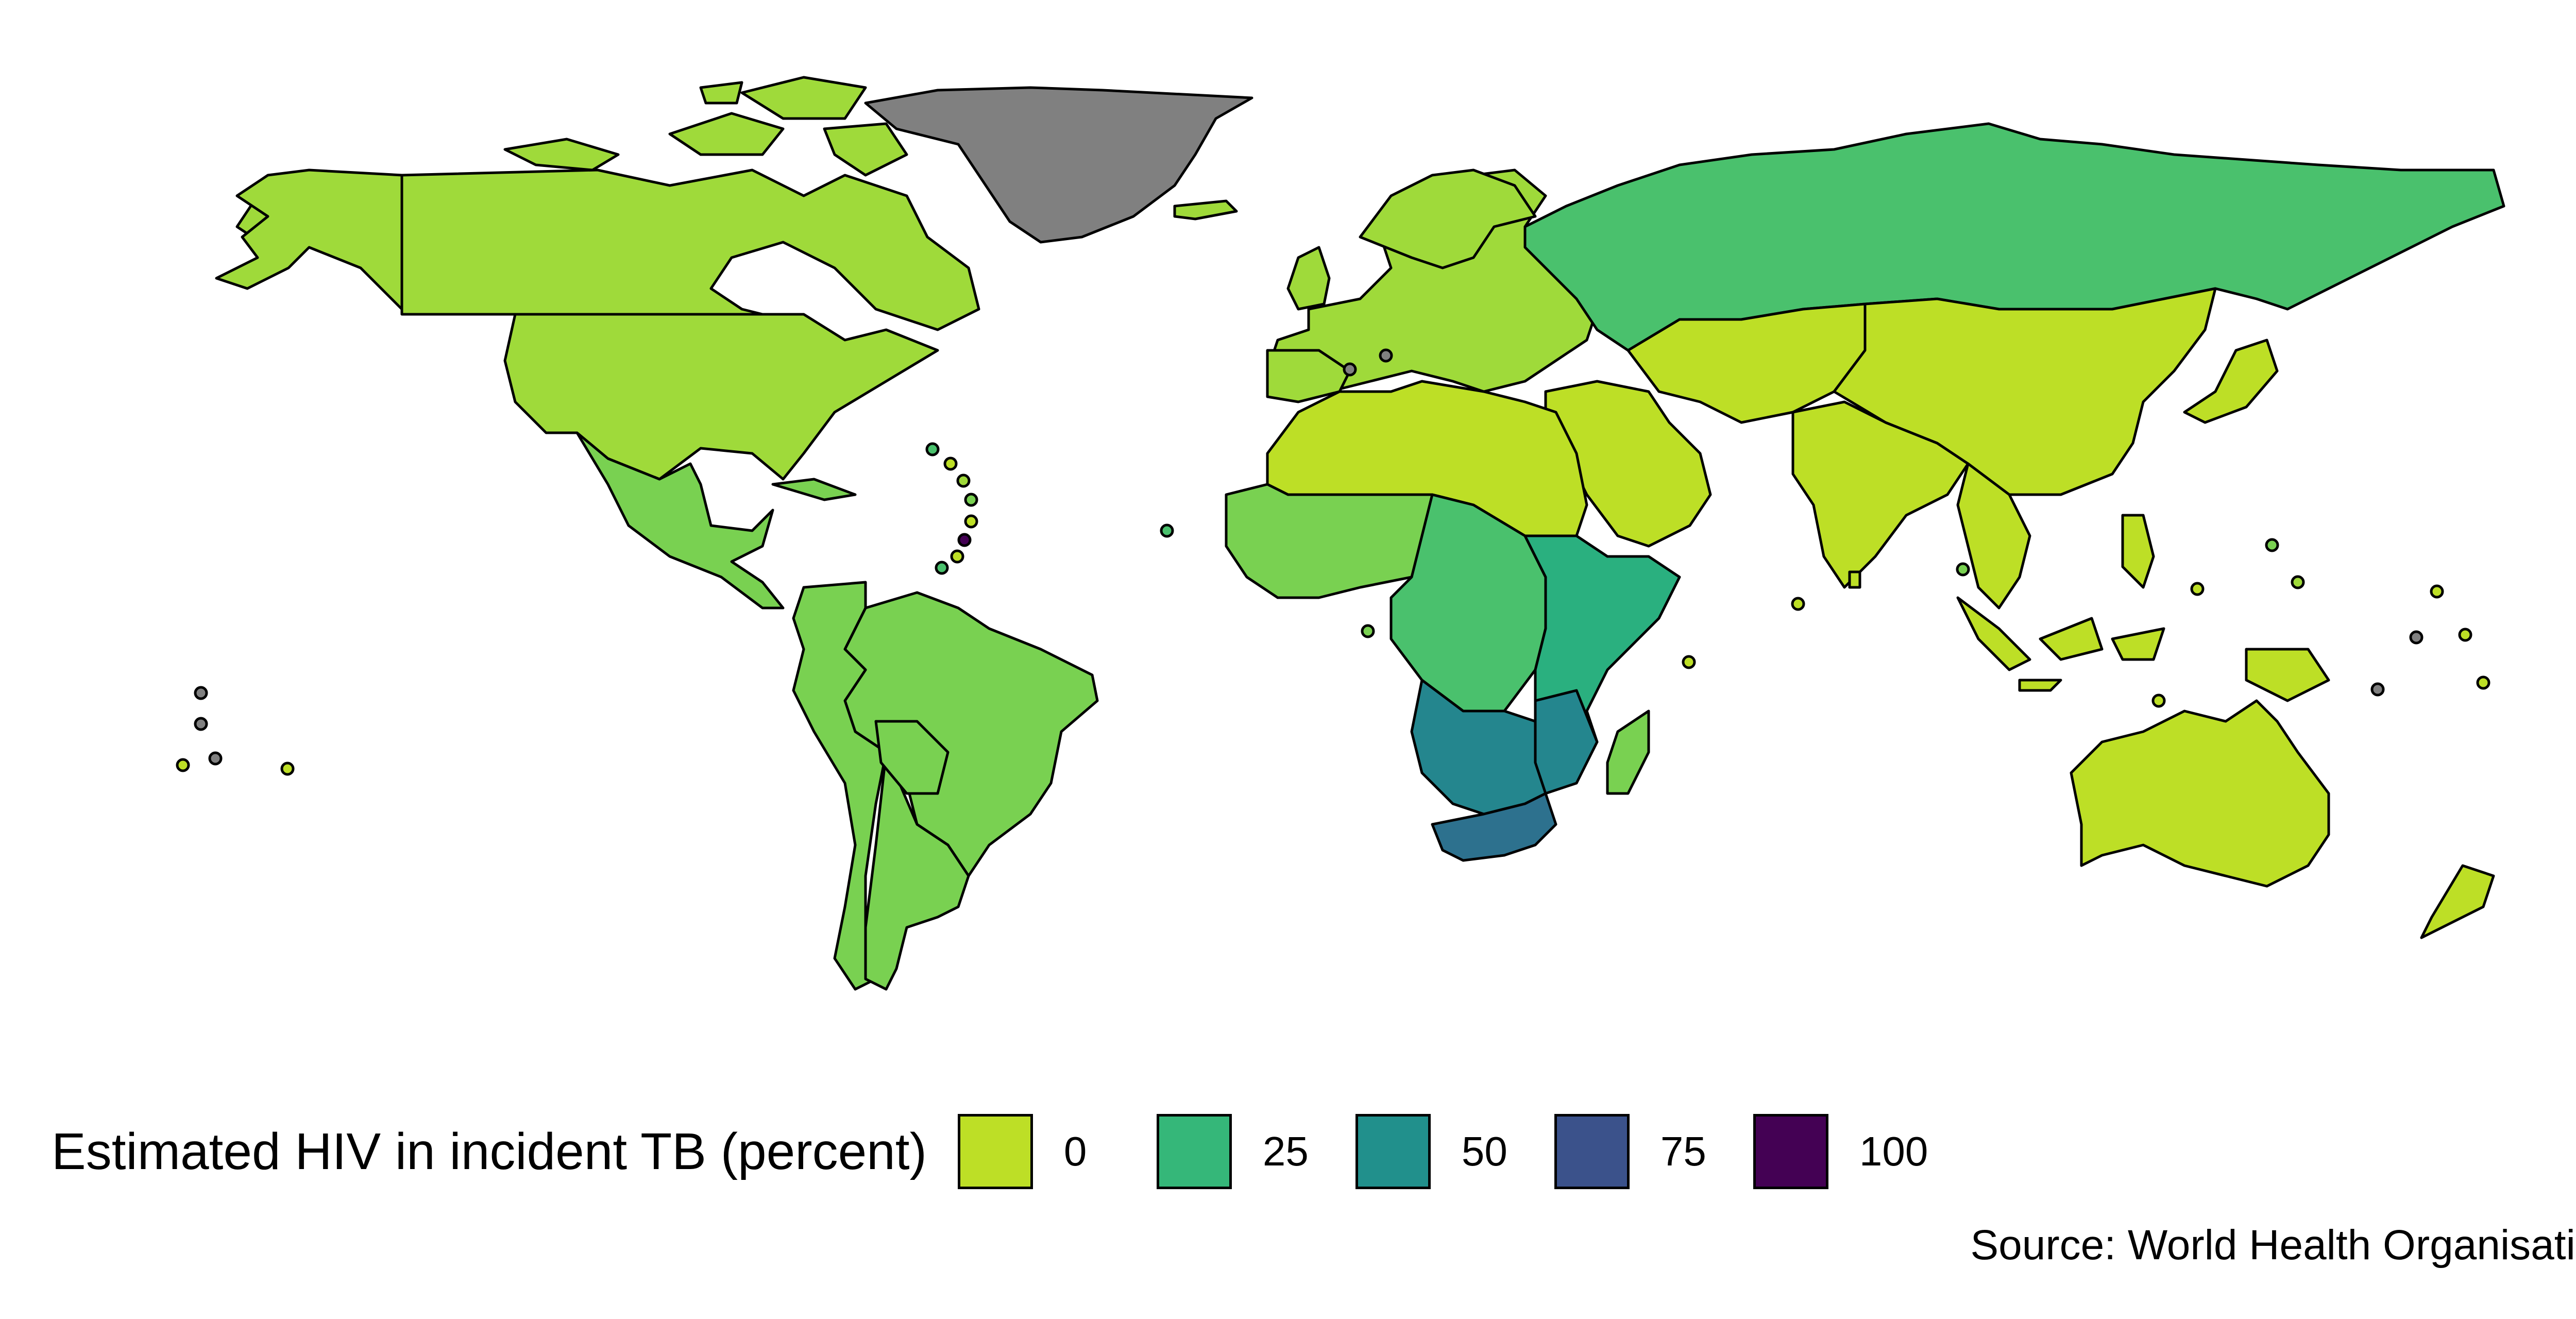  I want to click on legend-label: 0, so click(1075, 1151).